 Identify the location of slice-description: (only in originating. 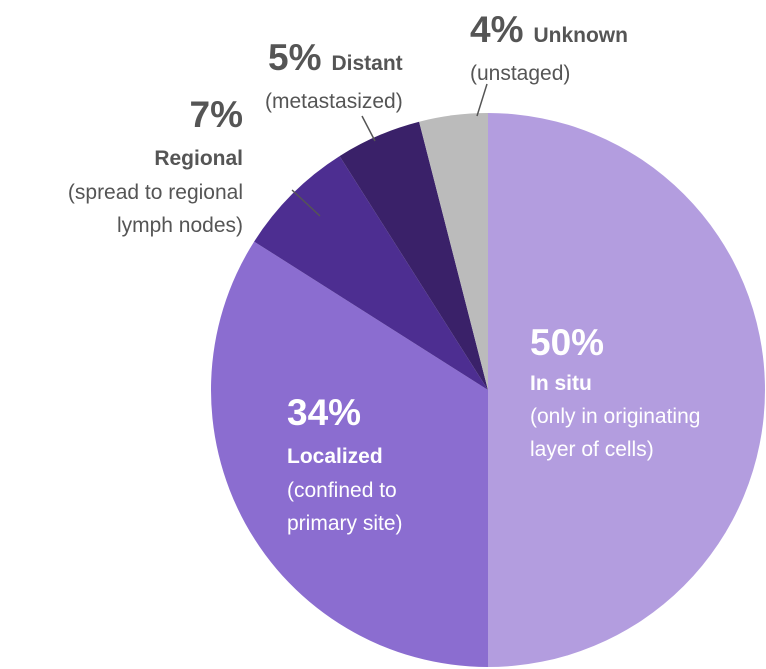
(615, 416).